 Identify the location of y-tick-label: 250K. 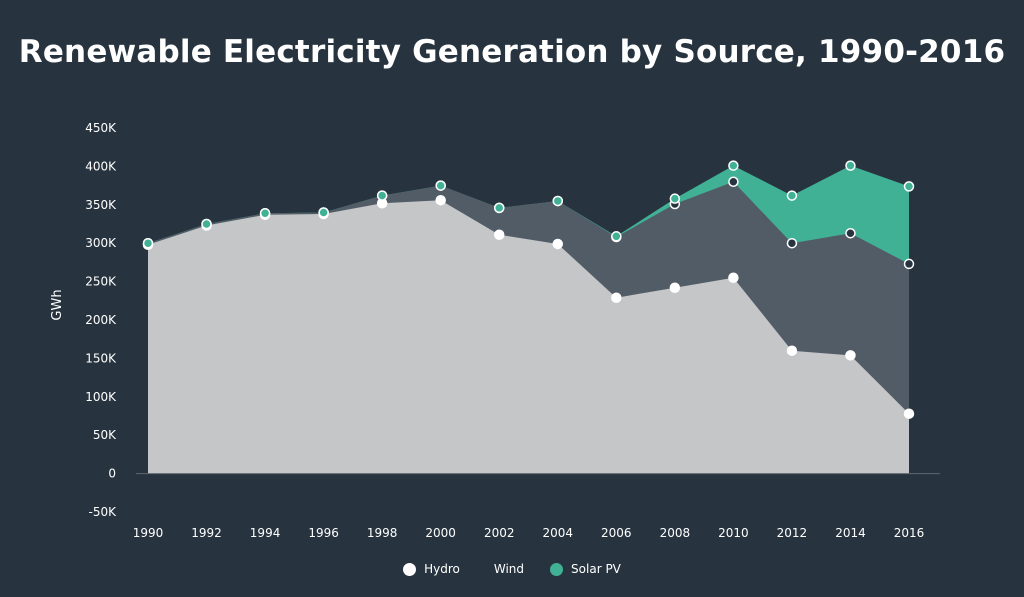
(101, 282).